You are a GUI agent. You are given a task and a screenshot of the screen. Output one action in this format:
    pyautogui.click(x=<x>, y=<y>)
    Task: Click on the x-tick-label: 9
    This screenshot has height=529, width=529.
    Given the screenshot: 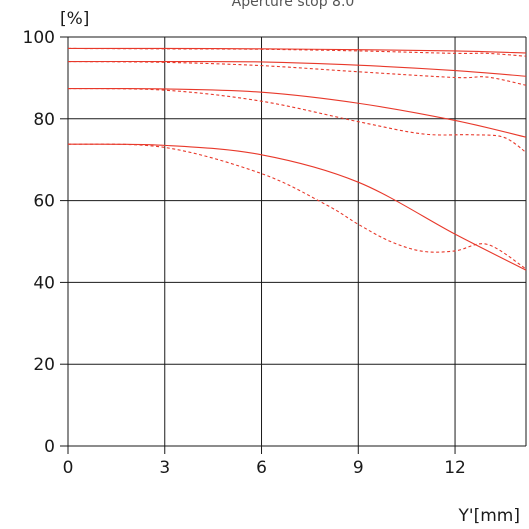 What is the action you would take?
    pyautogui.click(x=358, y=468)
    